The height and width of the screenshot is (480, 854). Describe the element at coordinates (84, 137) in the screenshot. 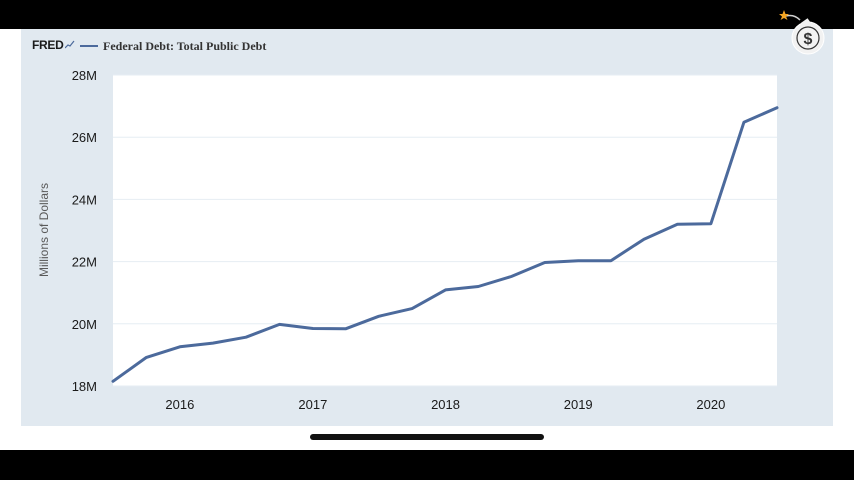

I see `y-tick-label: 26M` at that location.